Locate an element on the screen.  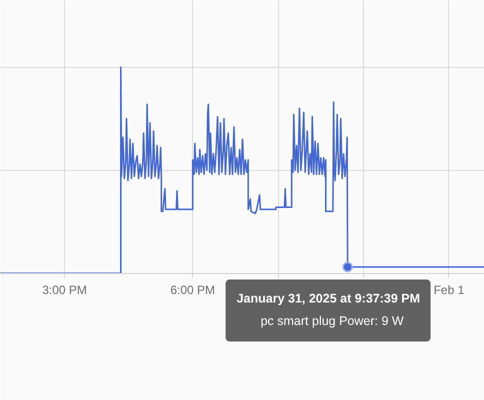
x-tick-label: 3:00 PM is located at coordinates (64, 290).